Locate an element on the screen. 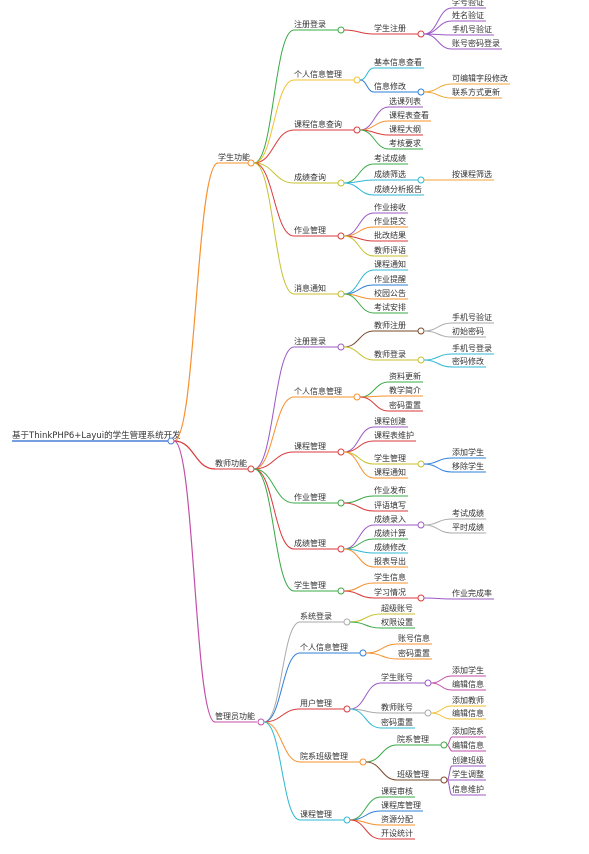 Image resolution: width=589 pixels, height=854 pixels. topic-l4-2-2-0-1: 编辑信息 is located at coordinates (468, 684).